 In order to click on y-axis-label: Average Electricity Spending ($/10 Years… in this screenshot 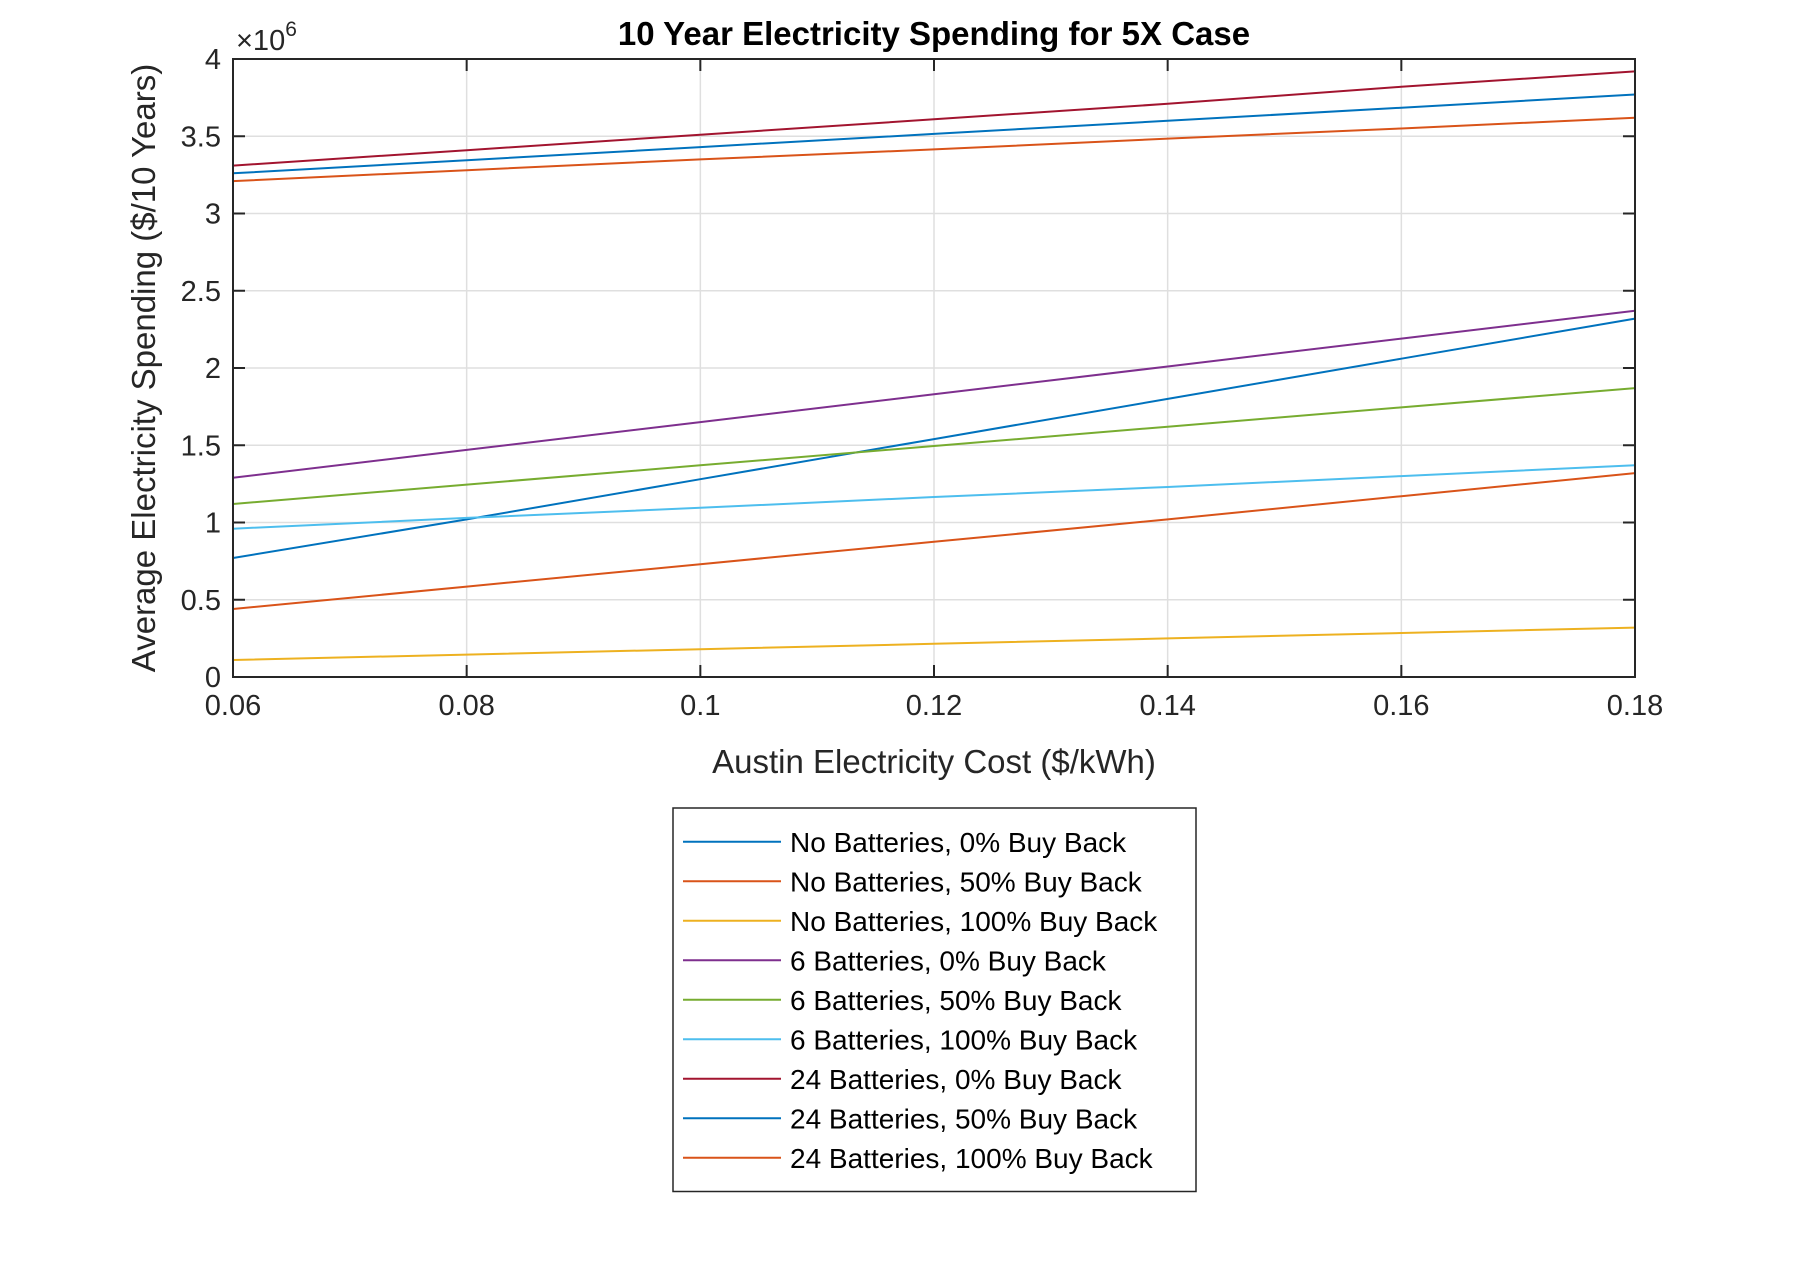, I will do `click(143, 368)`.